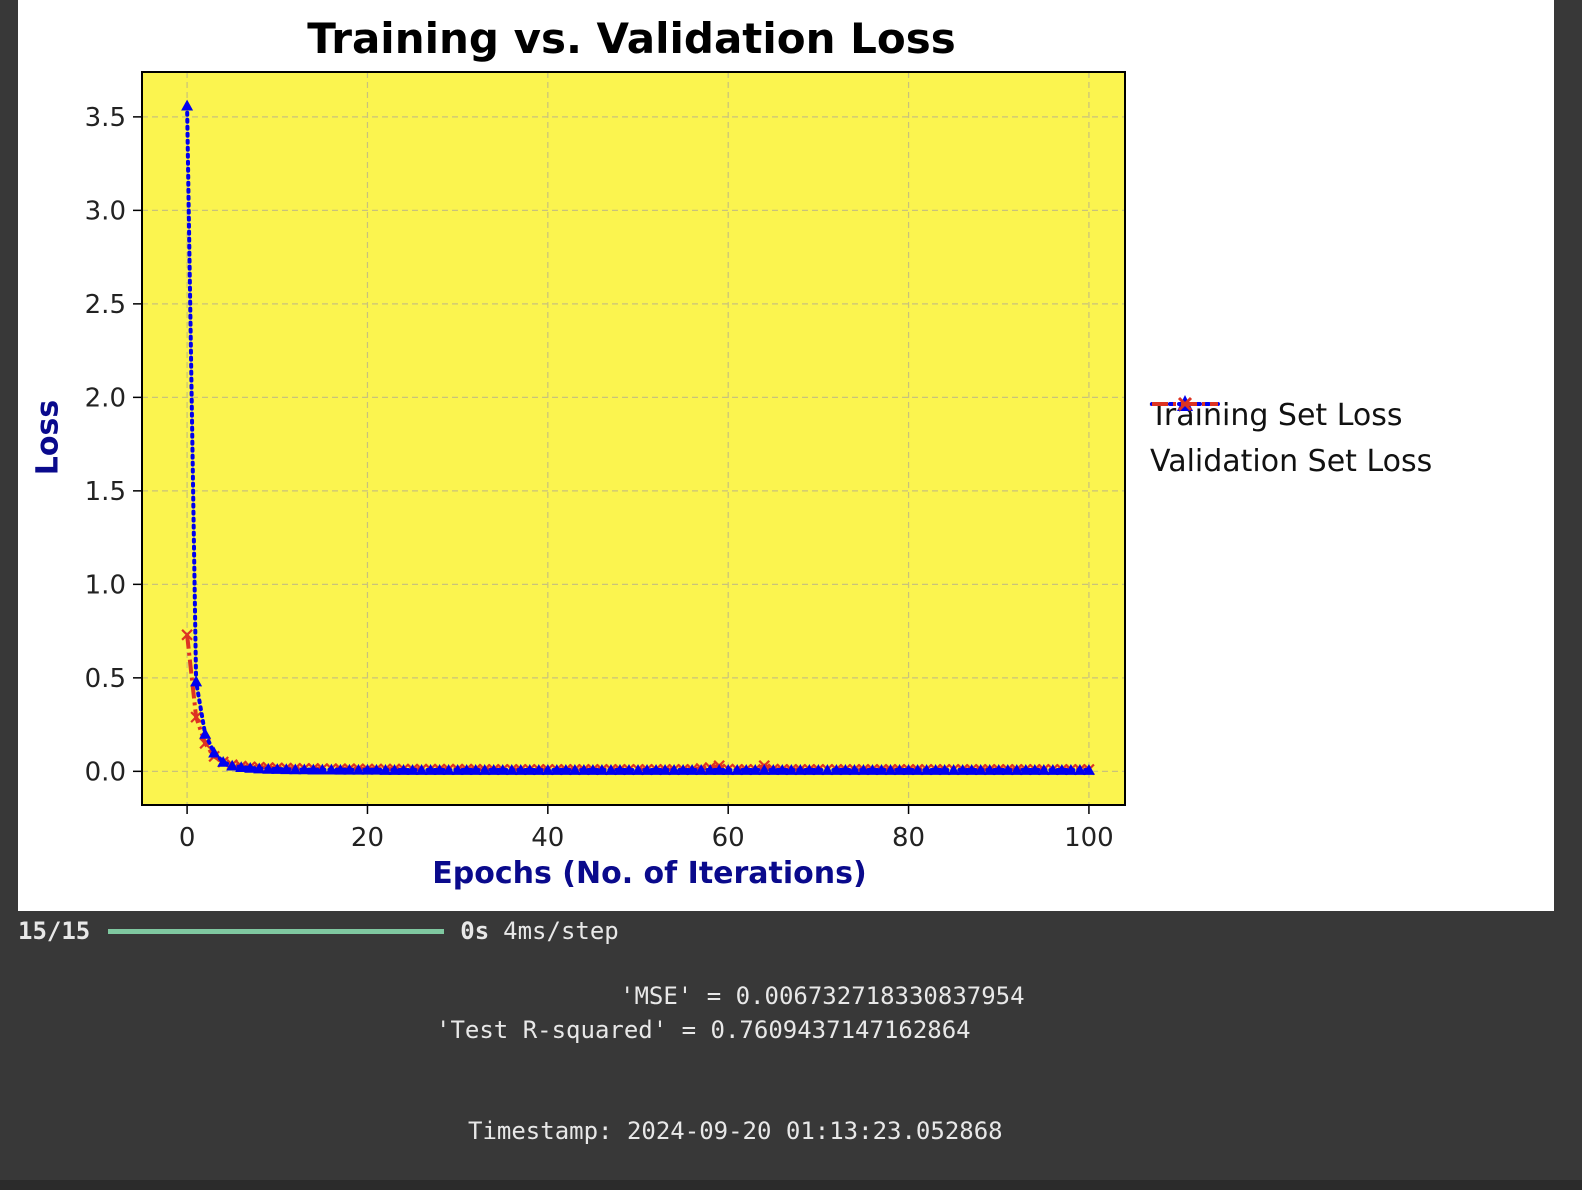 Image resolution: width=1582 pixels, height=1190 pixels. What do you see at coordinates (105, 585) in the screenshot?
I see `y-tick-label: 1.0` at bounding box center [105, 585].